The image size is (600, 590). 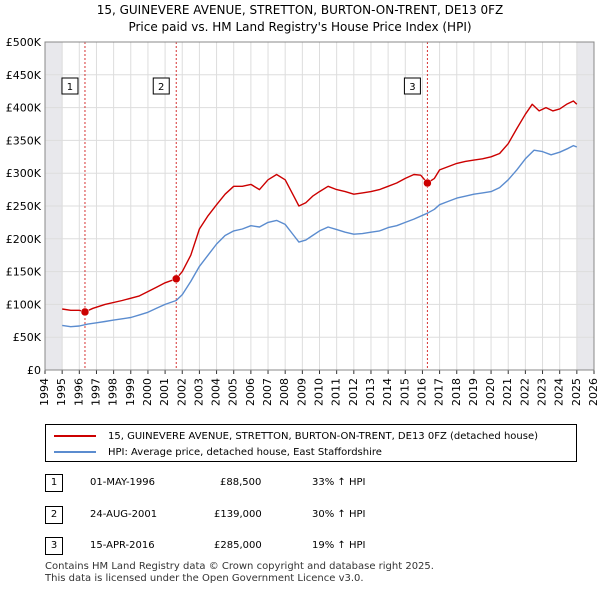 I want to click on sale-label-text: 3, so click(x=412, y=87).